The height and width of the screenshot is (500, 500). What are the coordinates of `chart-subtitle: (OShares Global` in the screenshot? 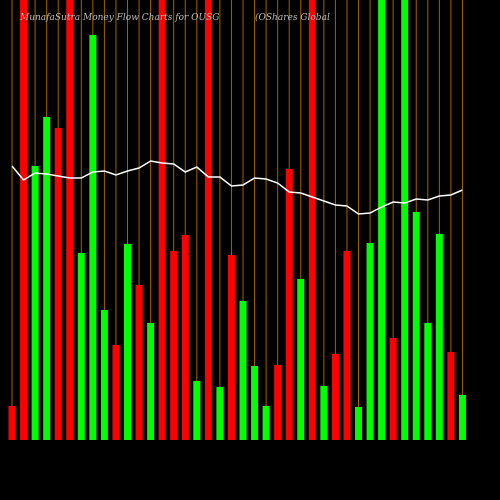 It's located at (292, 17).